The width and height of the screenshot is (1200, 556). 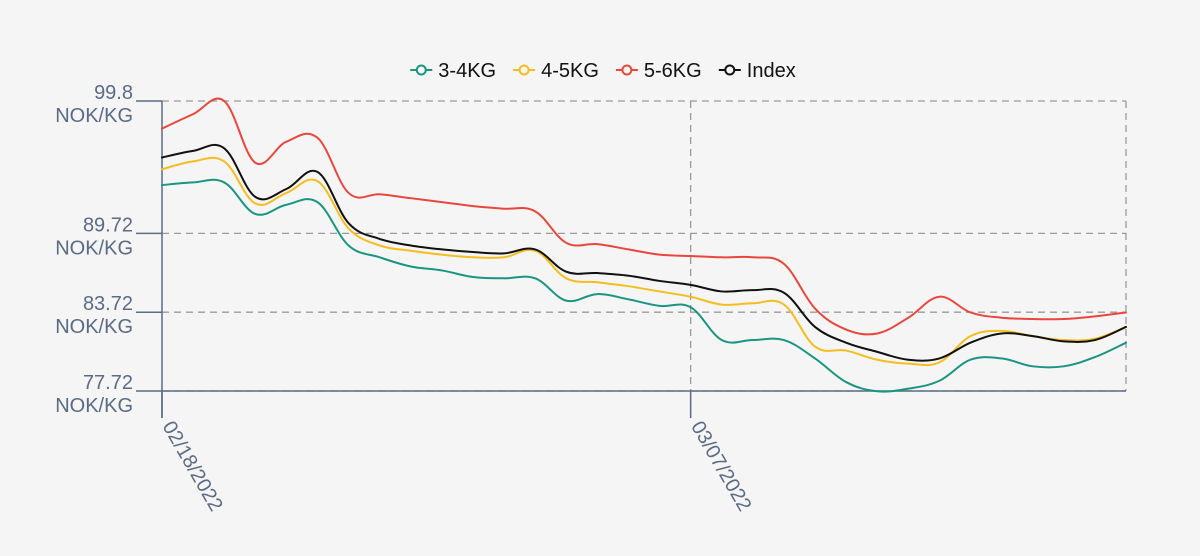 What do you see at coordinates (467, 71) in the screenshot?
I see `legend-label: 3-4KG` at bounding box center [467, 71].